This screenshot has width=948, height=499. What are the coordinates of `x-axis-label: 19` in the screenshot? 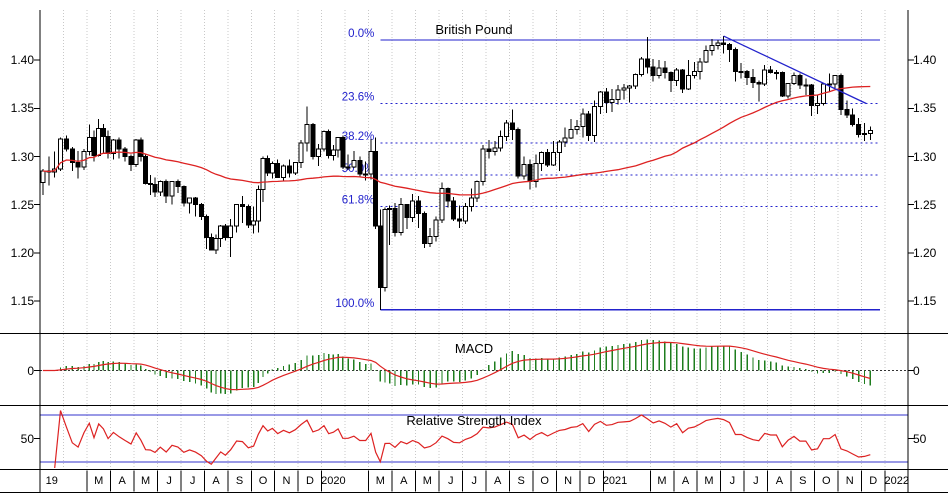 It's located at (51, 481).